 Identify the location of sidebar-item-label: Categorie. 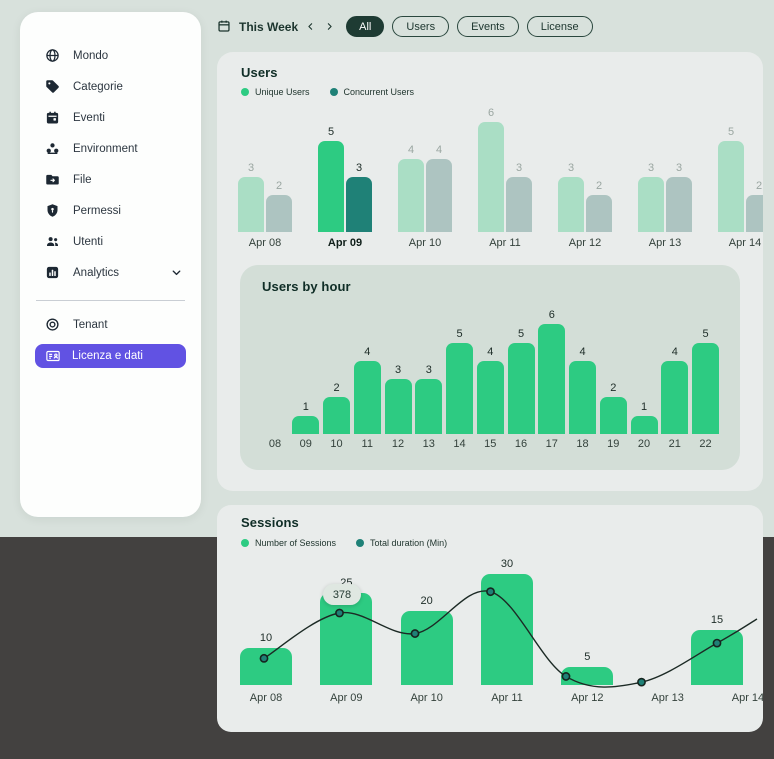
(98, 86).